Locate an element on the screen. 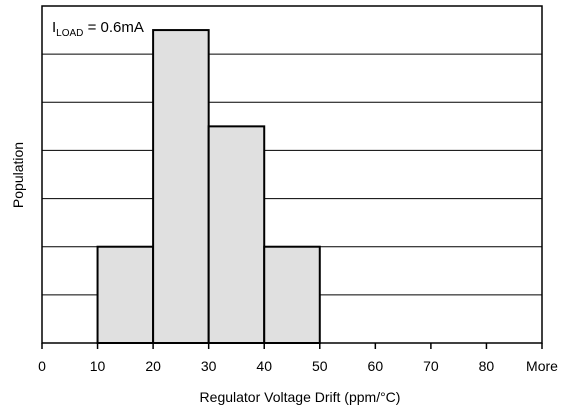 The height and width of the screenshot is (414, 568). x-tick-label: 0 is located at coordinates (42, 366).